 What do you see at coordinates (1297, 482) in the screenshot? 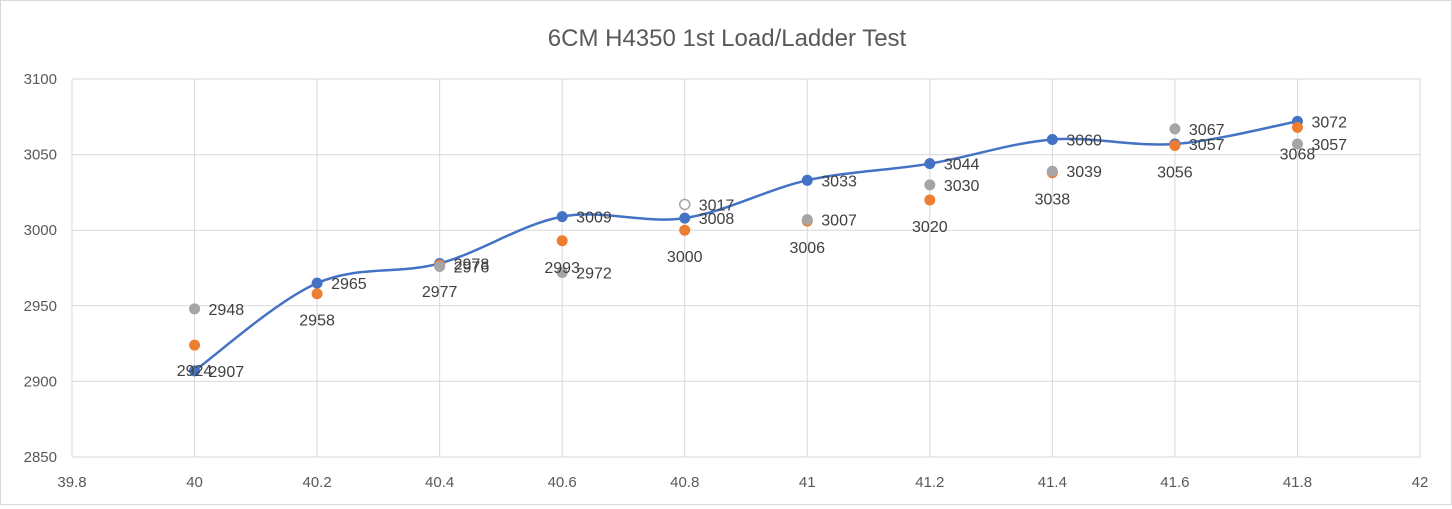
I see `x-tick-label: 41.8` at bounding box center [1297, 482].